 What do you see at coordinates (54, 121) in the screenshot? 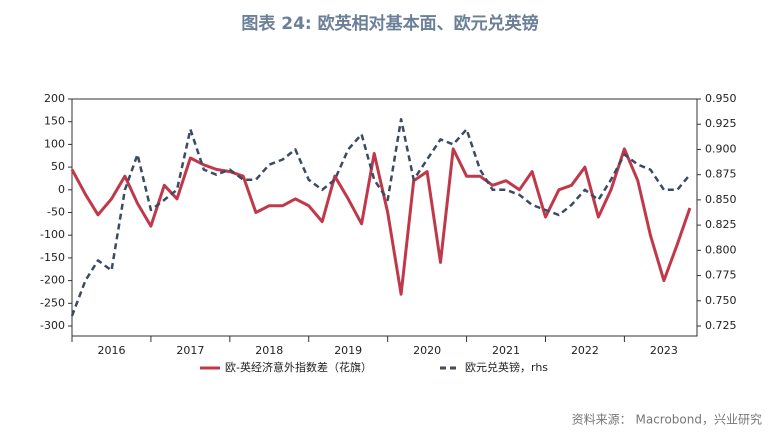
I see `y-tick-label: 150` at bounding box center [54, 121].